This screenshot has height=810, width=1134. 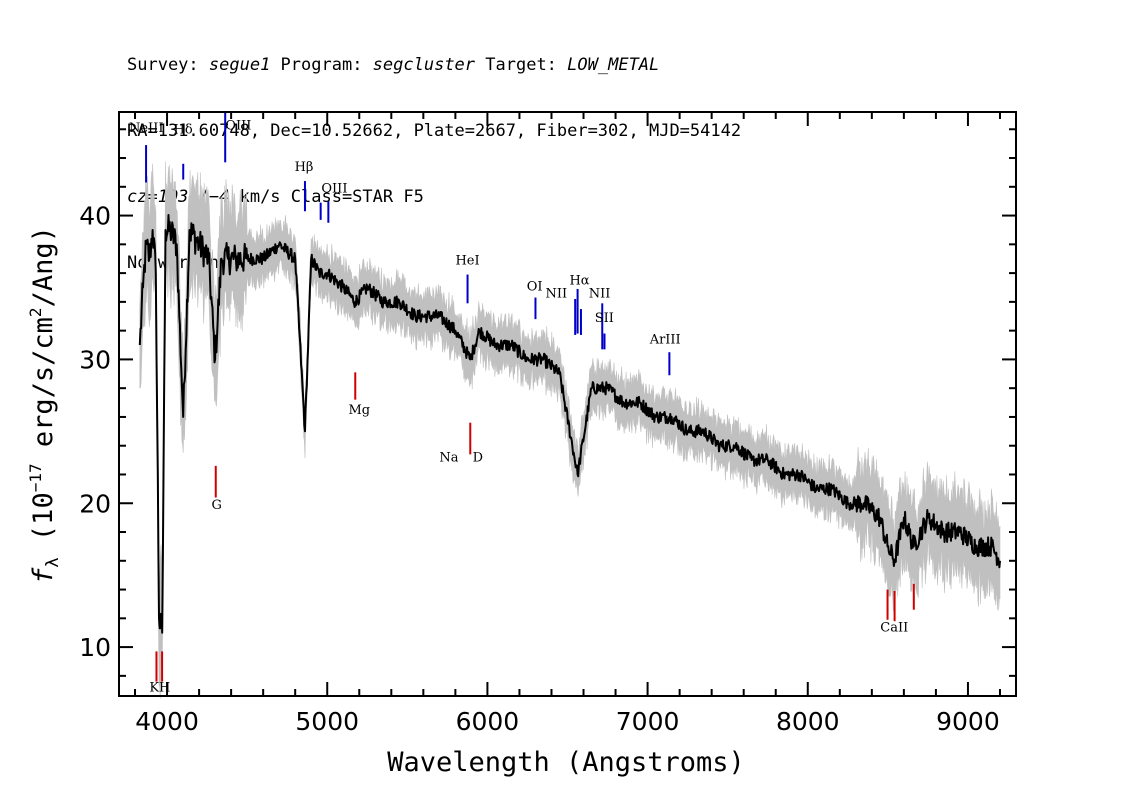 I want to click on target-value: LOW_METAL, so click(x=613, y=65).